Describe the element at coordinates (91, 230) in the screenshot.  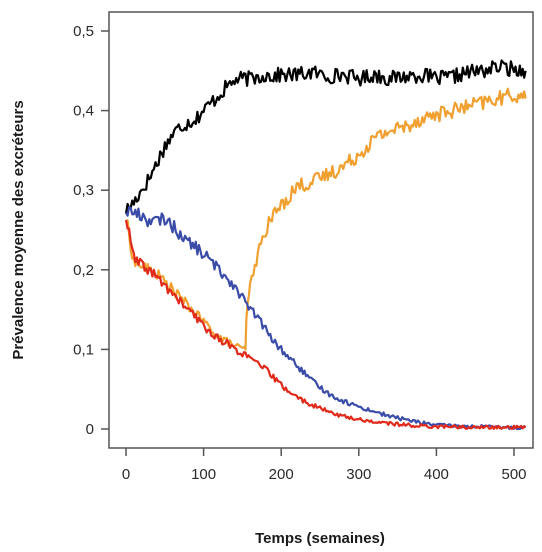
I see `y-axis: 0 0,1 0,2 0,3 0,4 0,5` at that location.